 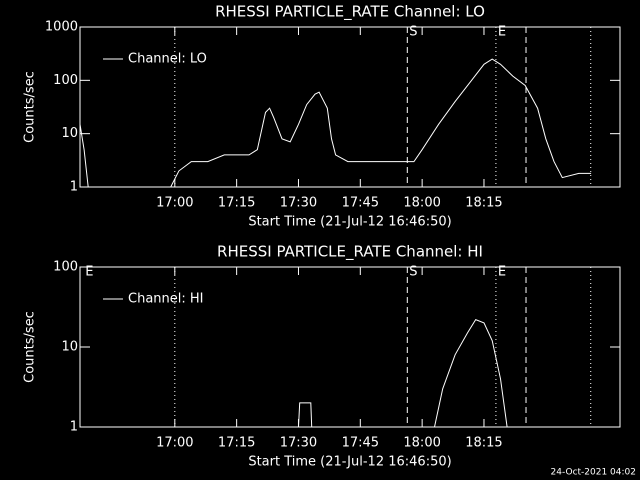 What do you see at coordinates (167, 59) in the screenshot?
I see `legend-label: Channel: LO` at bounding box center [167, 59].